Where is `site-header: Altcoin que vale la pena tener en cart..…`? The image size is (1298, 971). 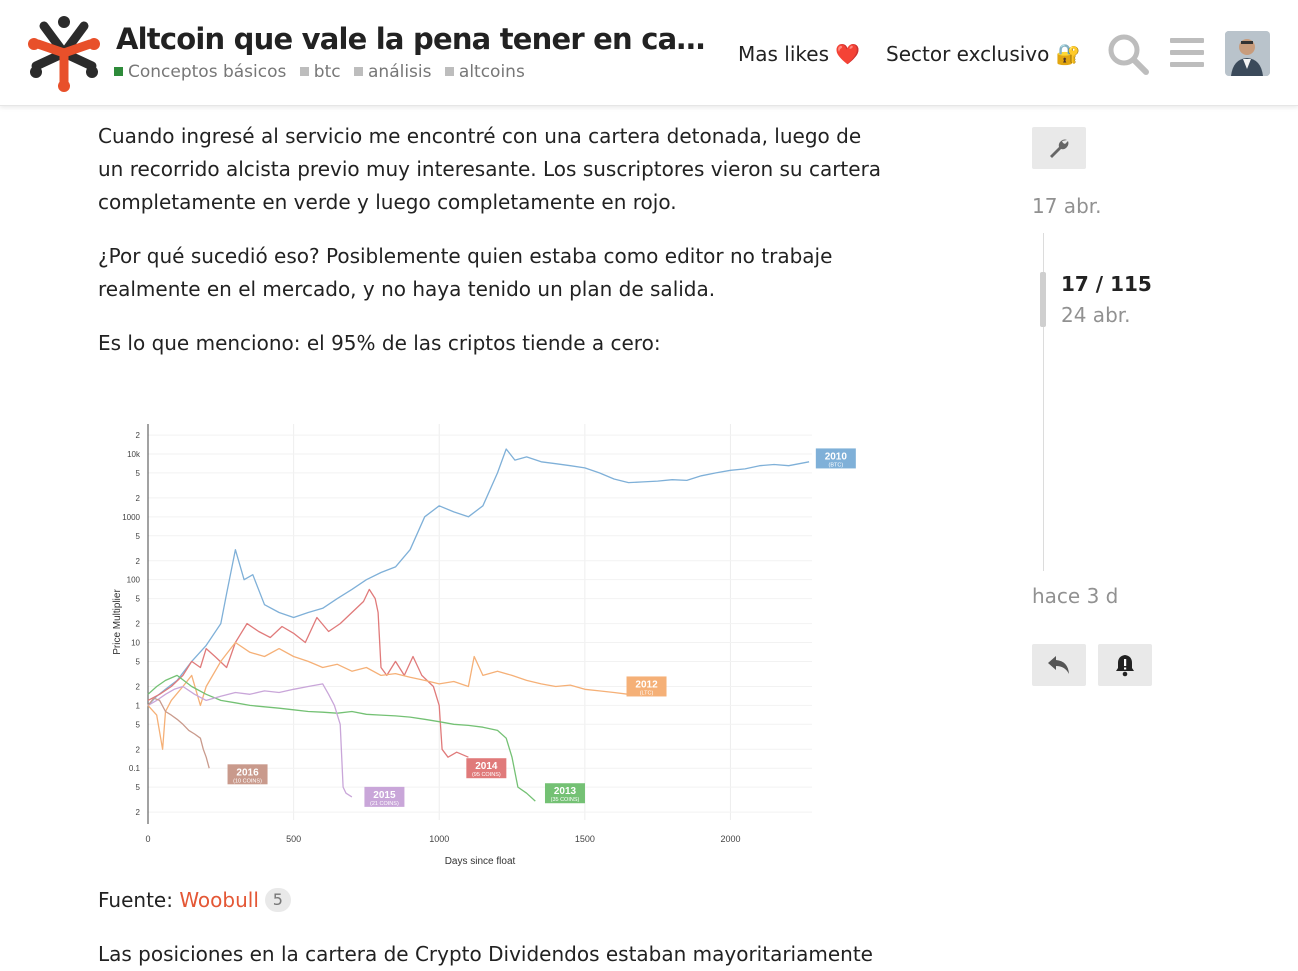
site-header: Altcoin que vale la pena tener en cart..… is located at coordinates (649, 53).